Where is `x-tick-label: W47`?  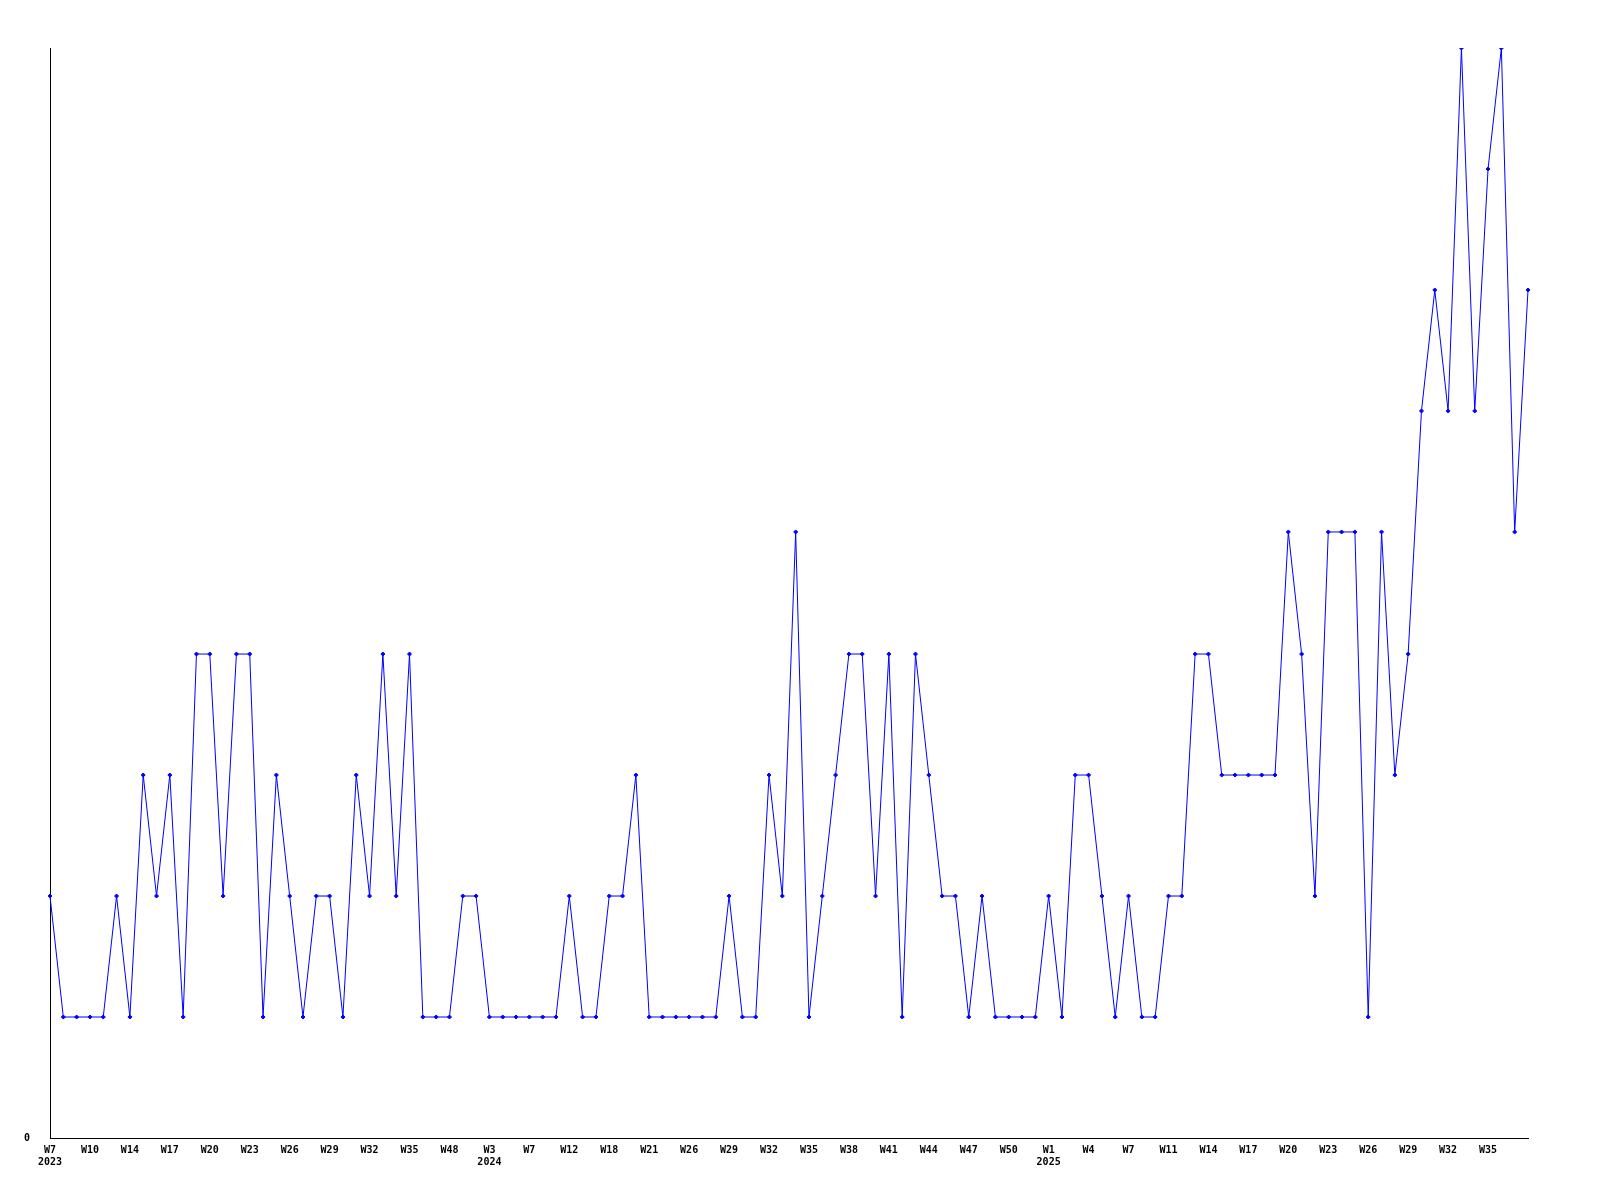
x-tick-label: W47 is located at coordinates (968, 1149).